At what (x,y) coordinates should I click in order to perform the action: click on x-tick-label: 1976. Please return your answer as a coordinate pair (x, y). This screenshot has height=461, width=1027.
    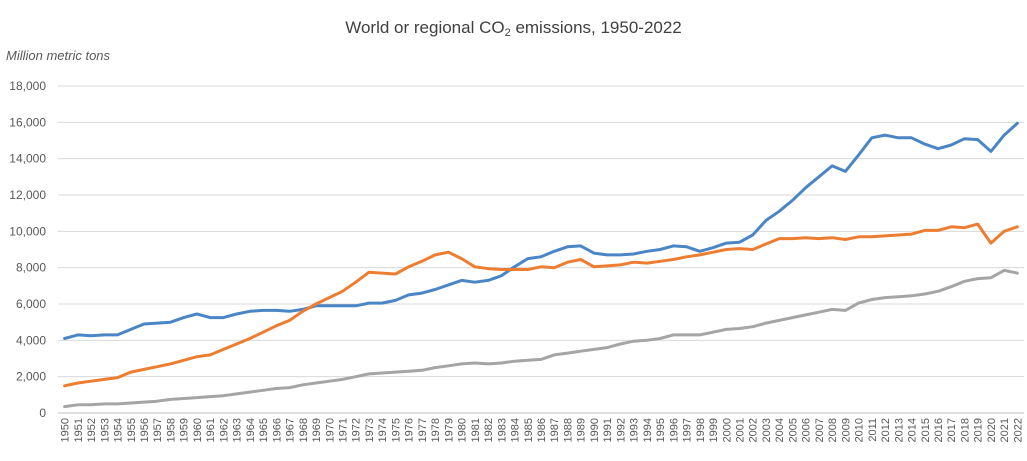
    Looking at the image, I should click on (410, 430).